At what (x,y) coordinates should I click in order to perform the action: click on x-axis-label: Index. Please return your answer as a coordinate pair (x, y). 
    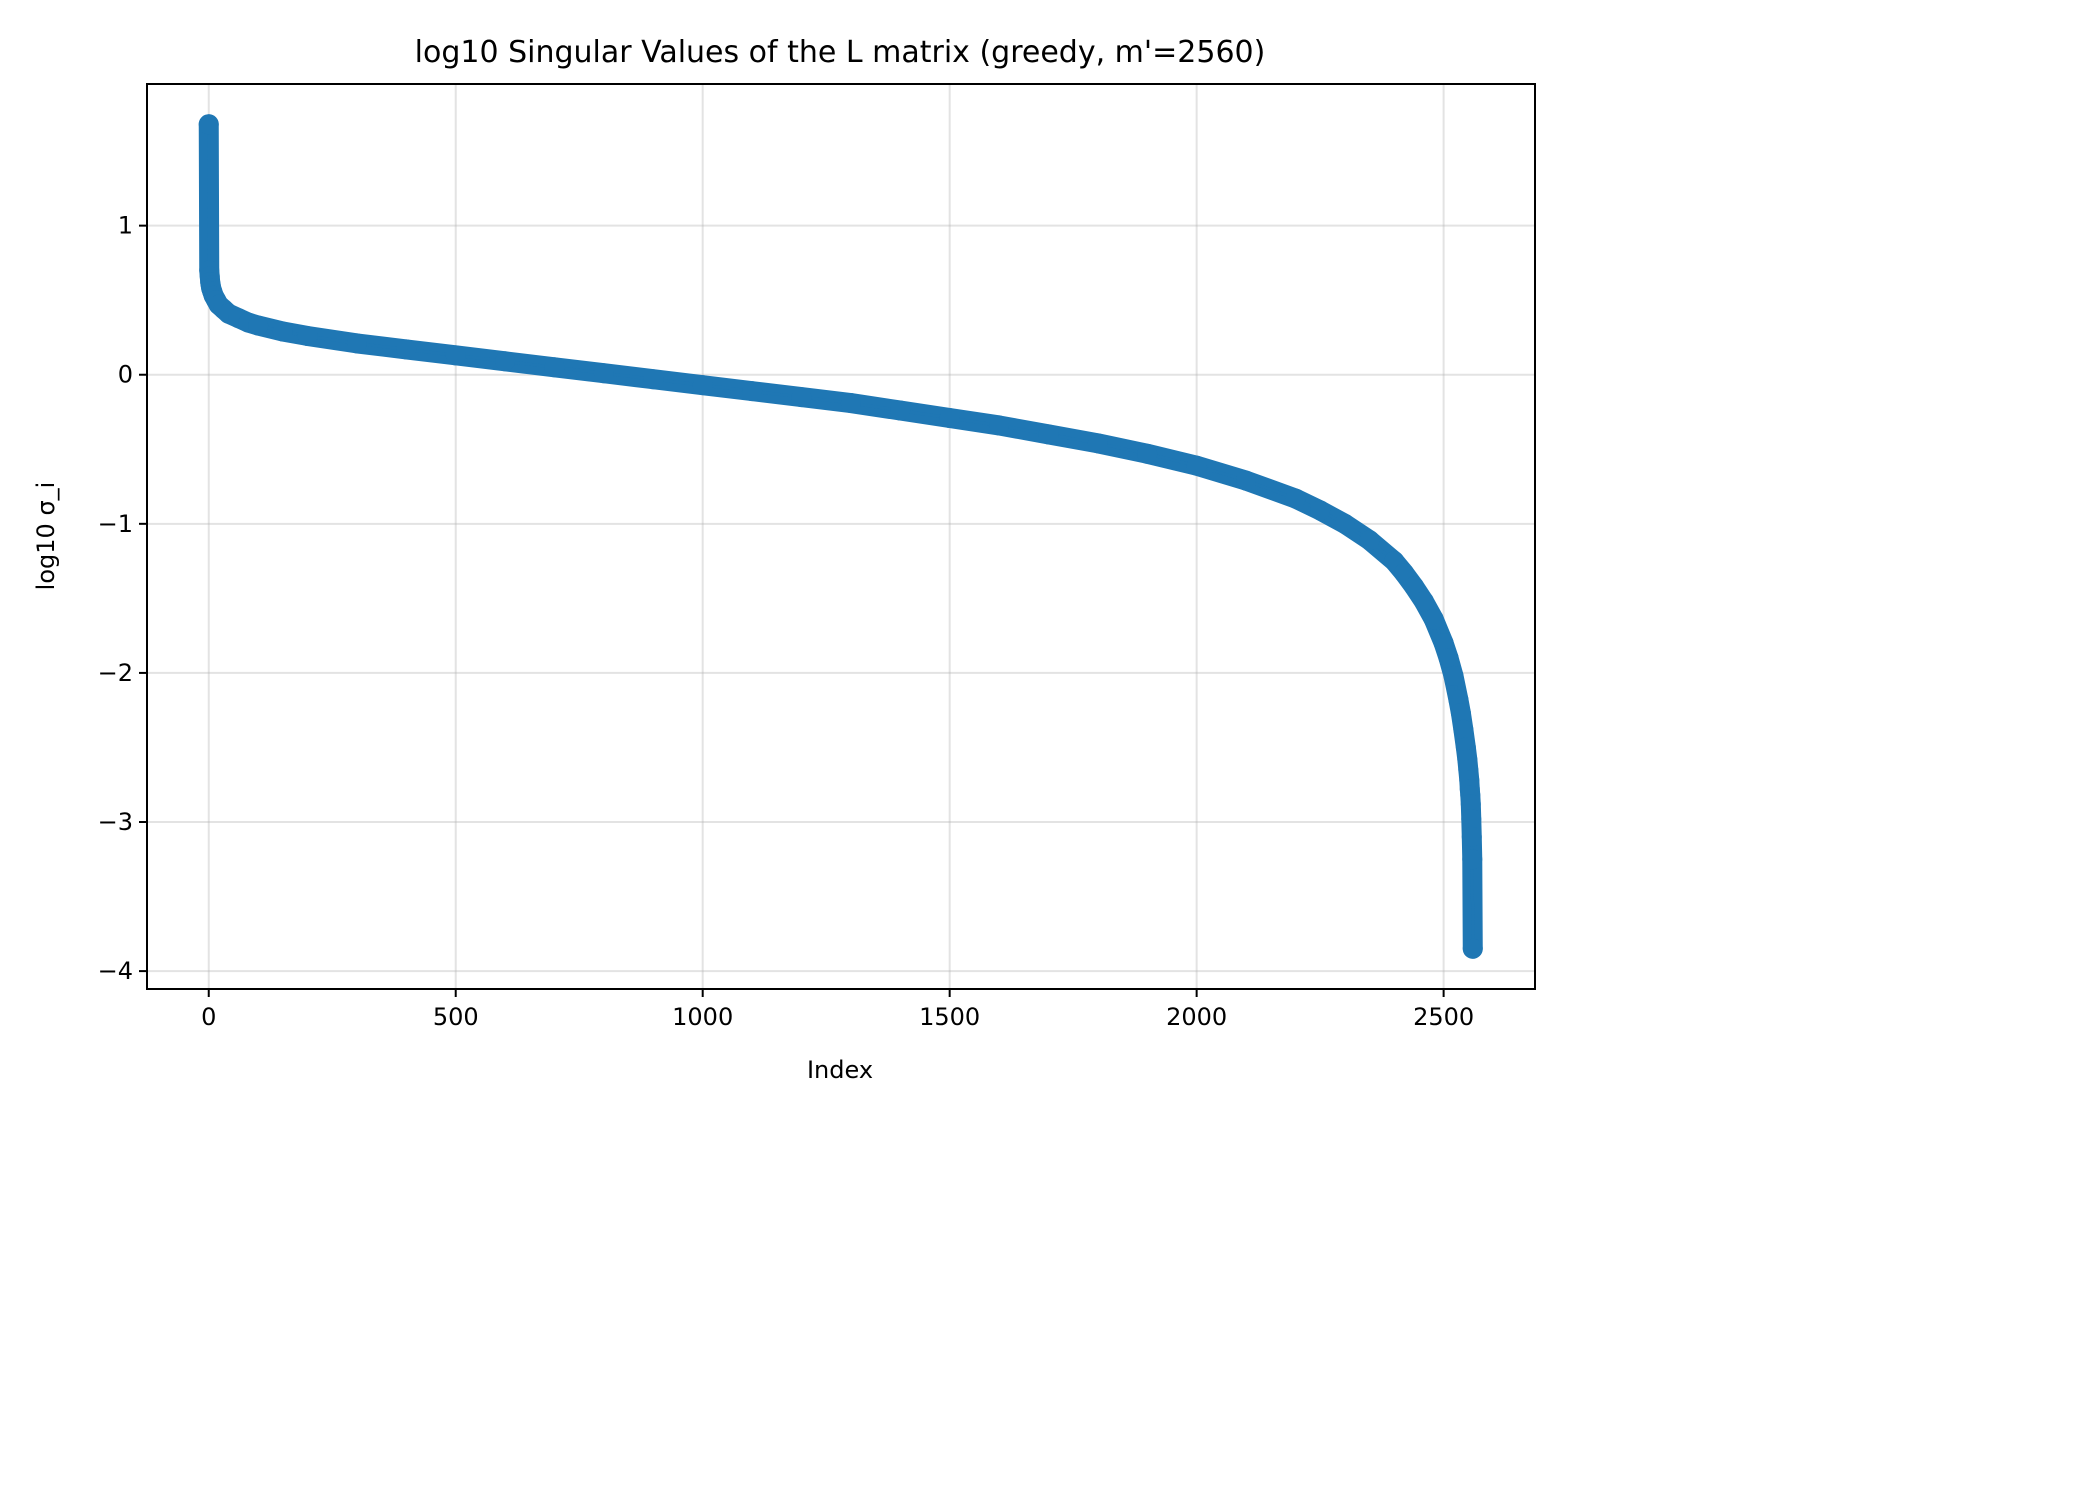
    Looking at the image, I should click on (840, 1070).